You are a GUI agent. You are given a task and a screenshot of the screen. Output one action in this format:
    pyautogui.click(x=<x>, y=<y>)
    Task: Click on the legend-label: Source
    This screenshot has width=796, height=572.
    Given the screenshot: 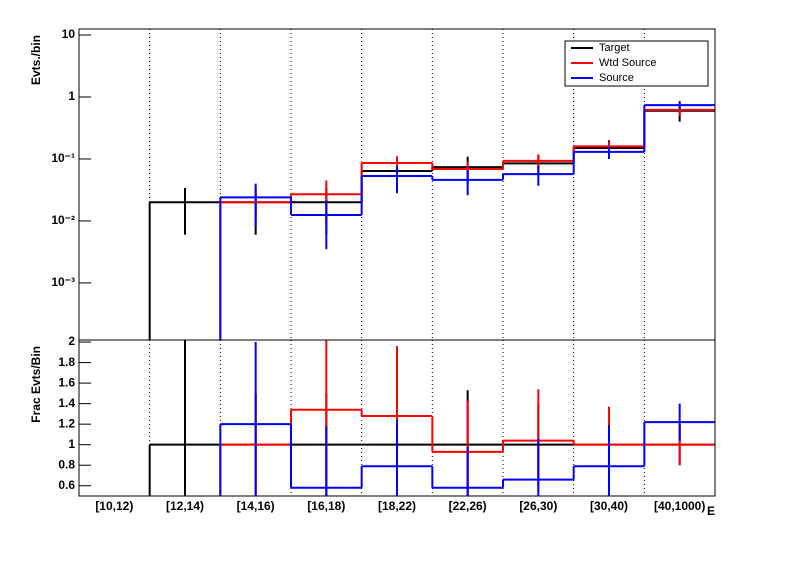 What is the action you would take?
    pyautogui.click(x=616, y=78)
    